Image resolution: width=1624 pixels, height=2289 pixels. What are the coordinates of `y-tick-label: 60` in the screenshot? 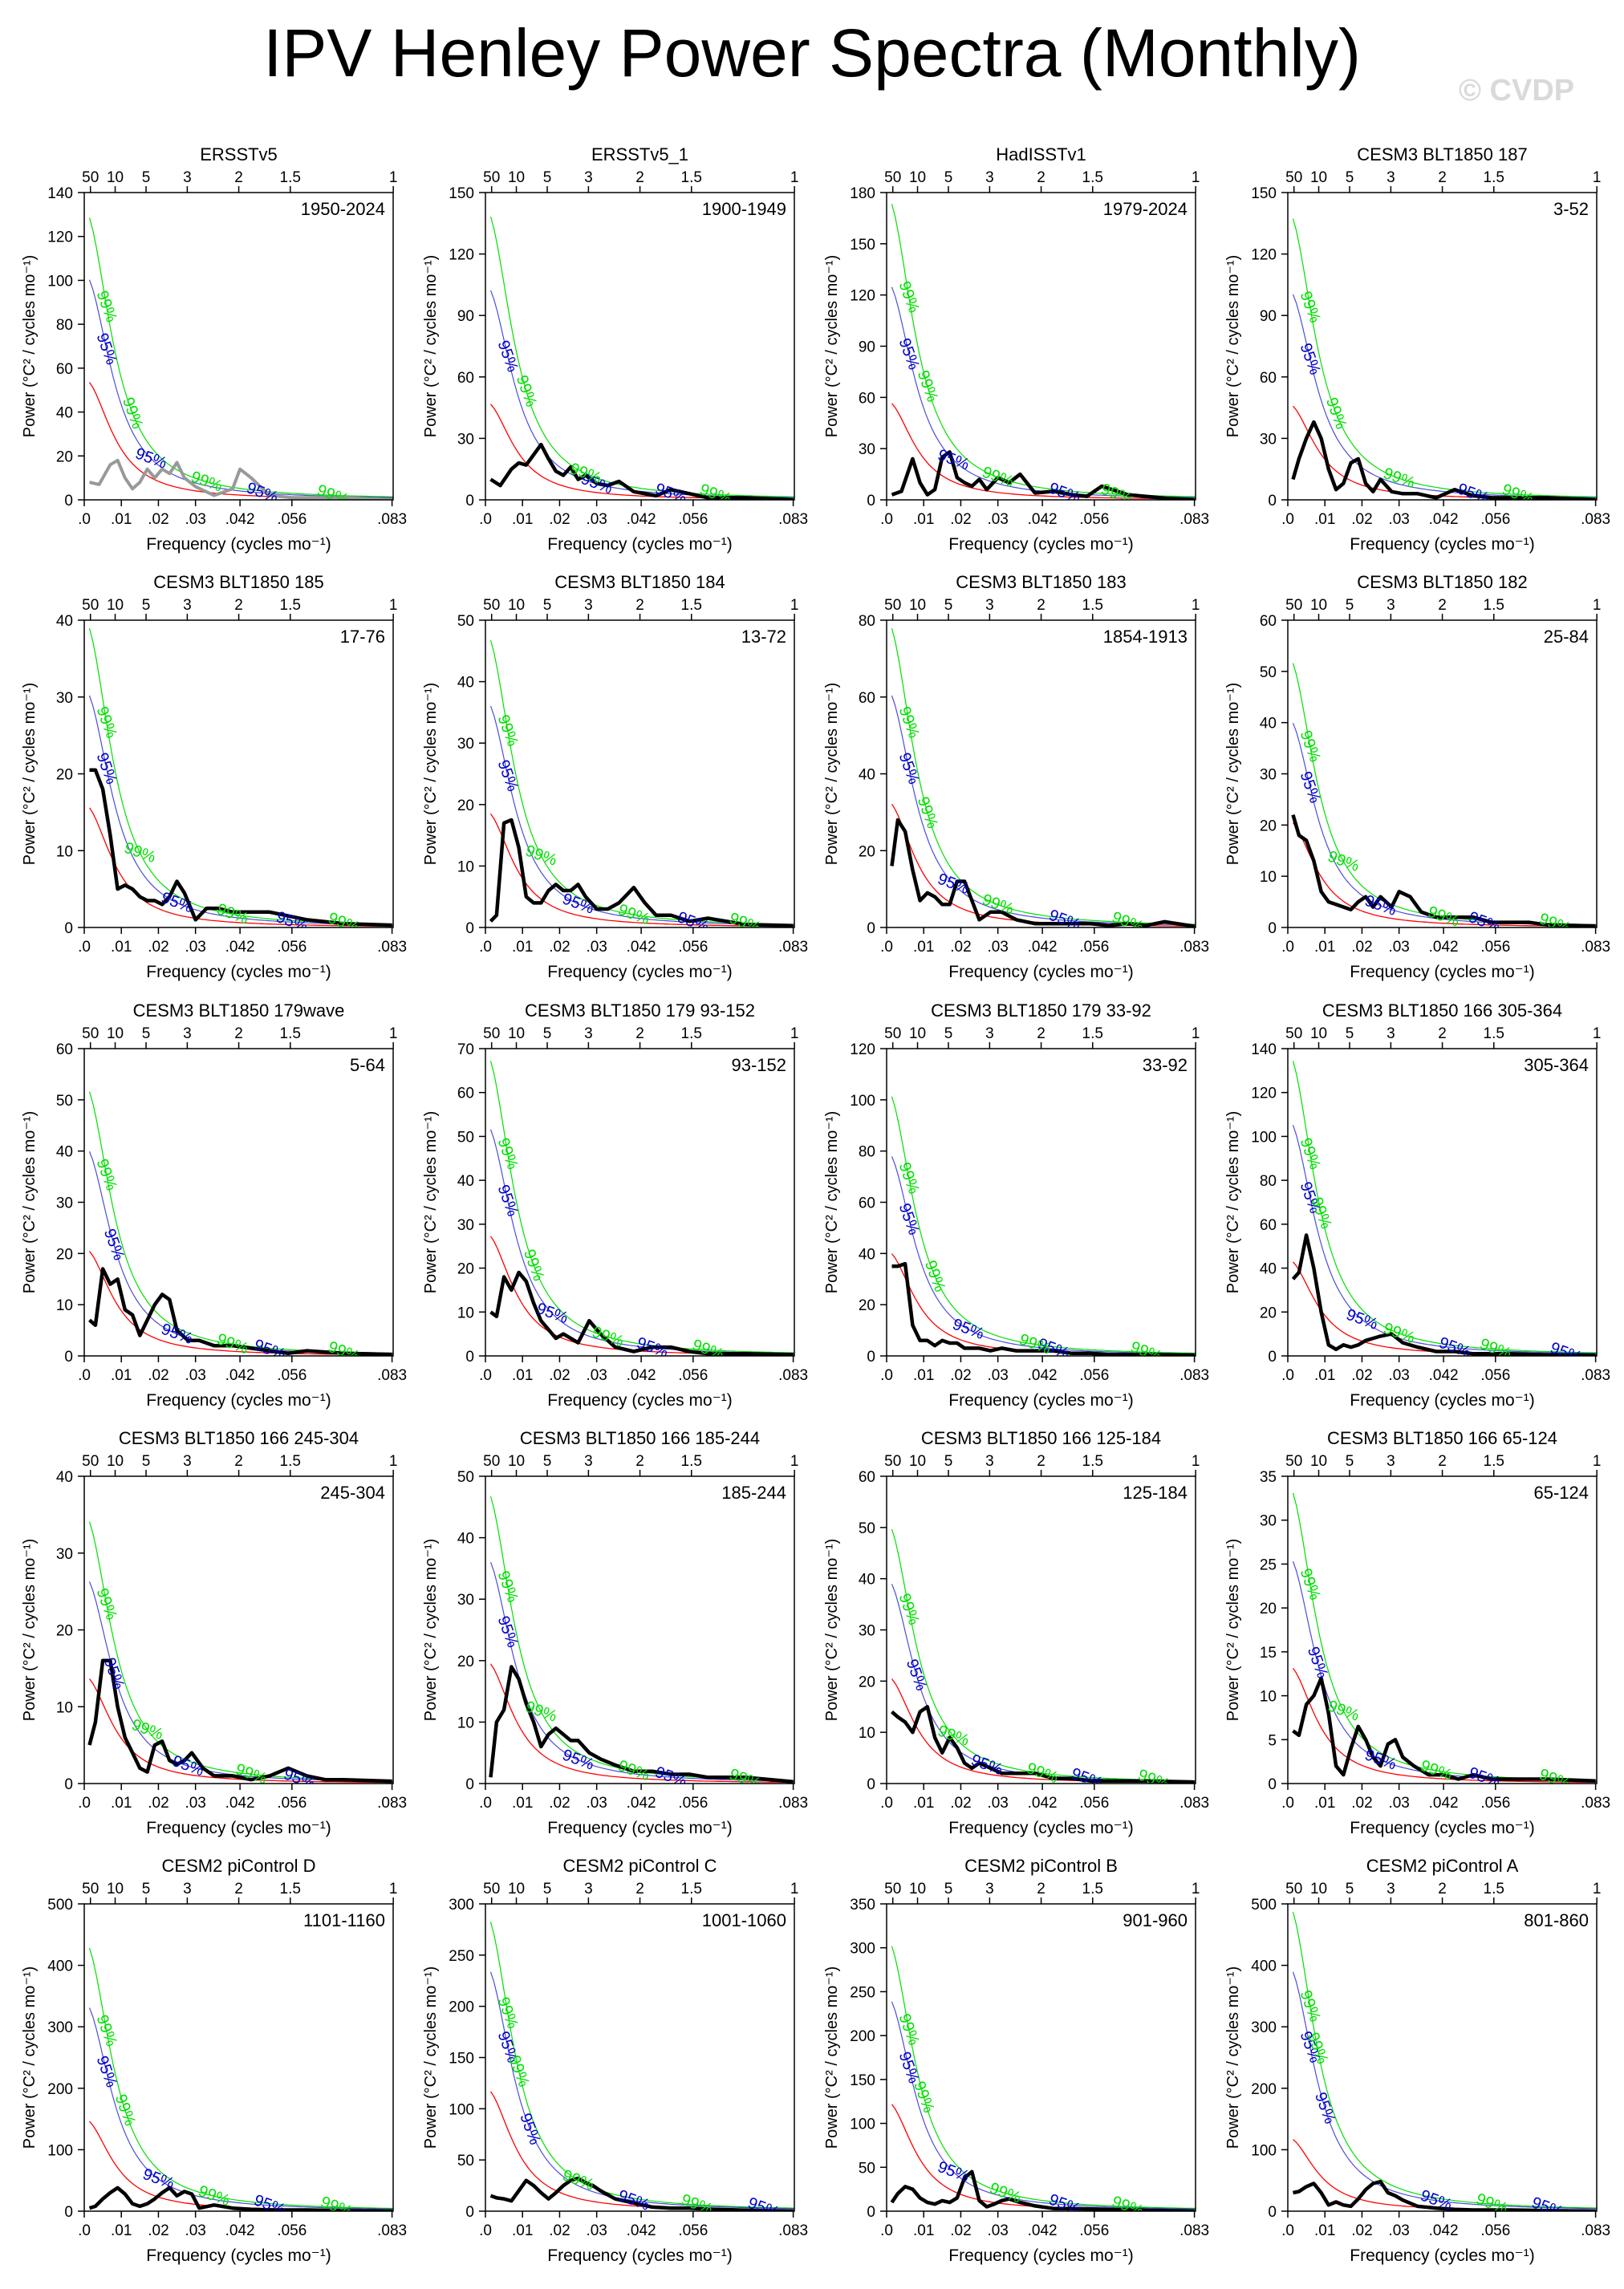 It's located at (1268, 622).